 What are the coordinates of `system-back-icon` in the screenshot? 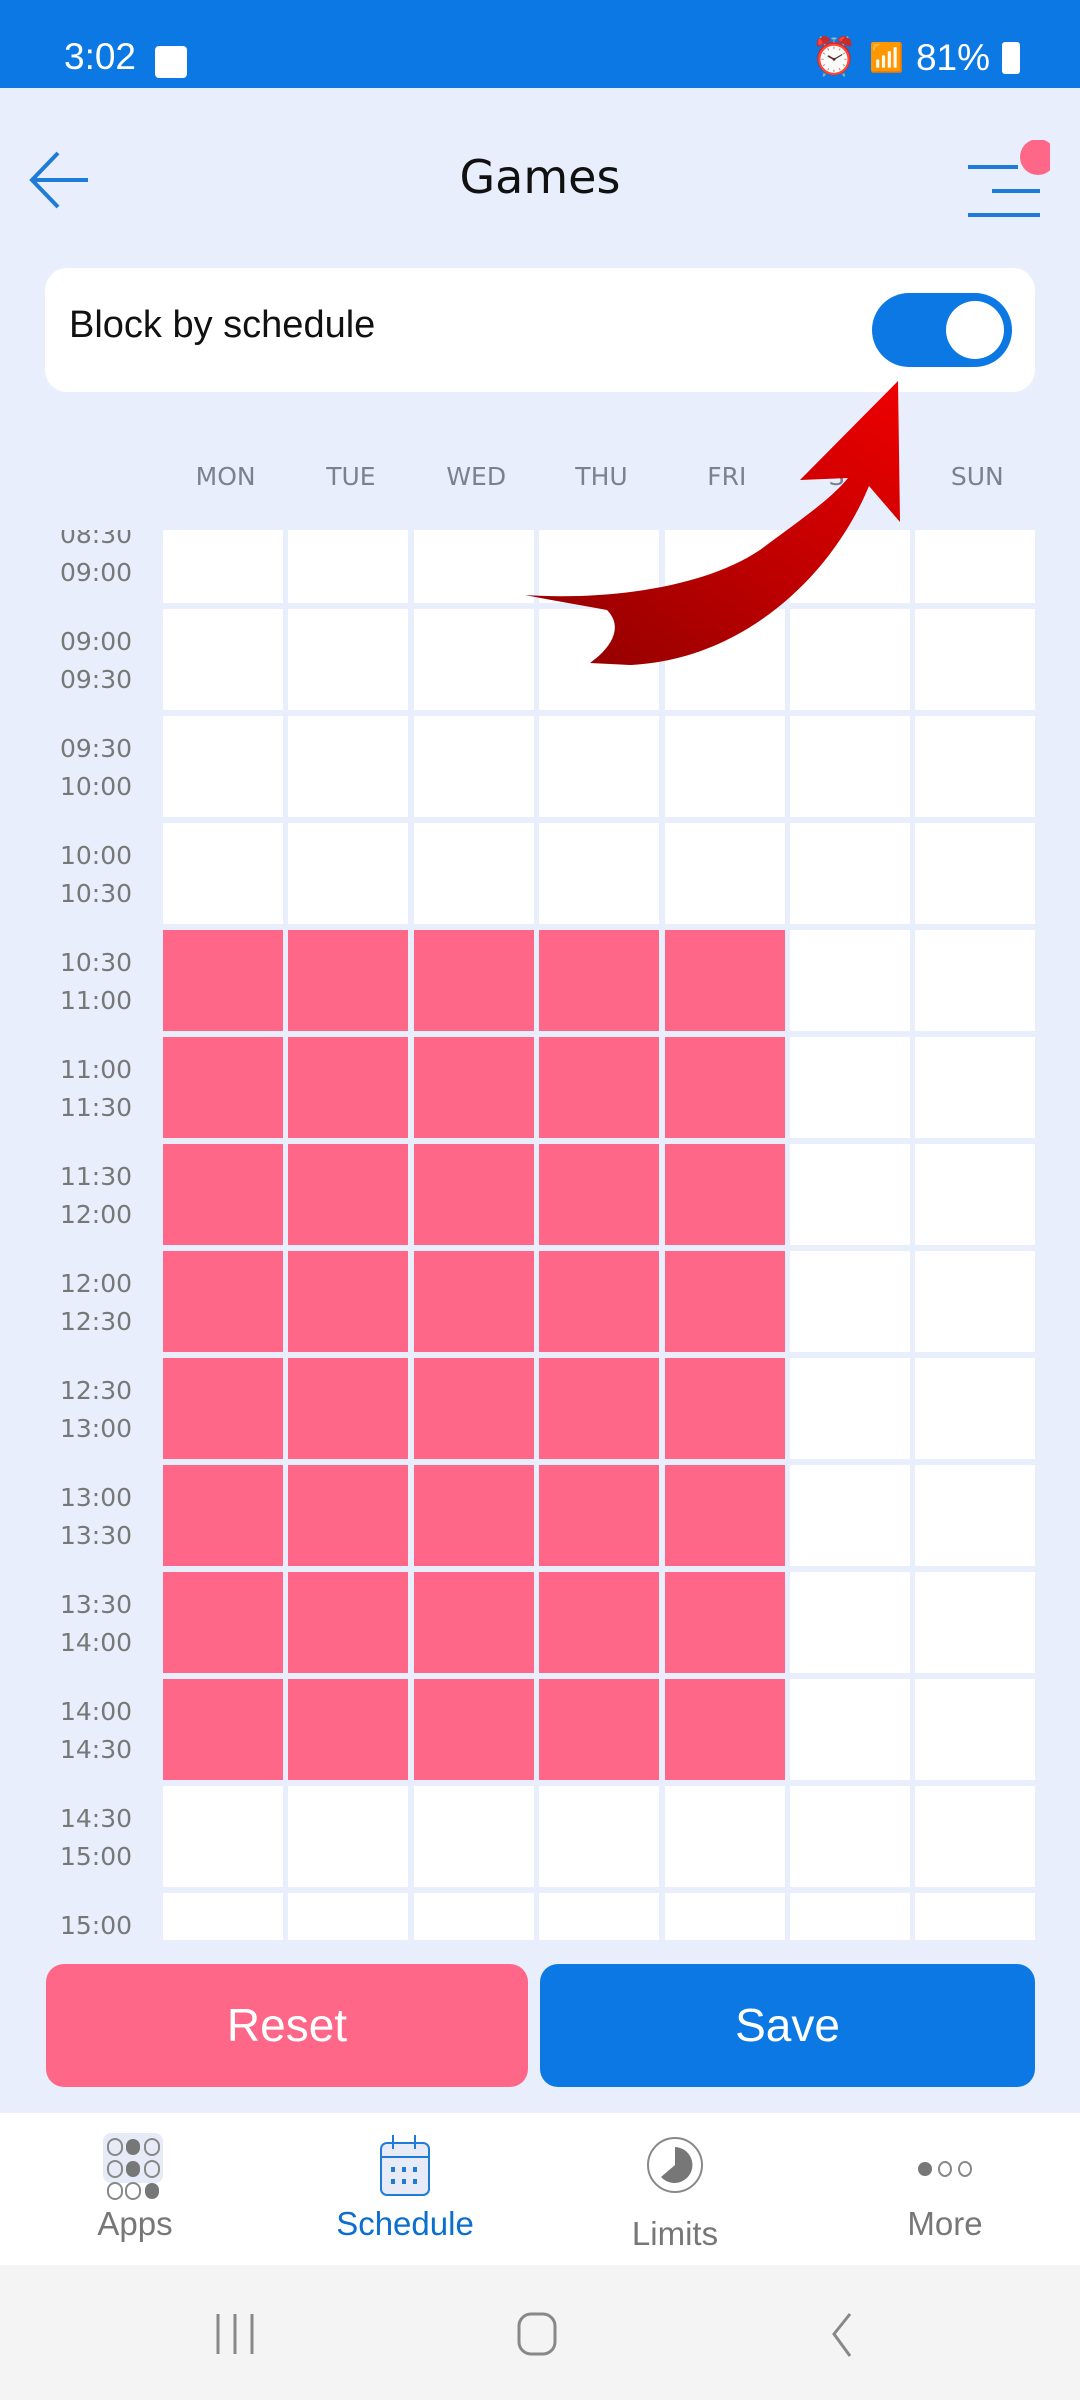 It's located at (840, 2335).